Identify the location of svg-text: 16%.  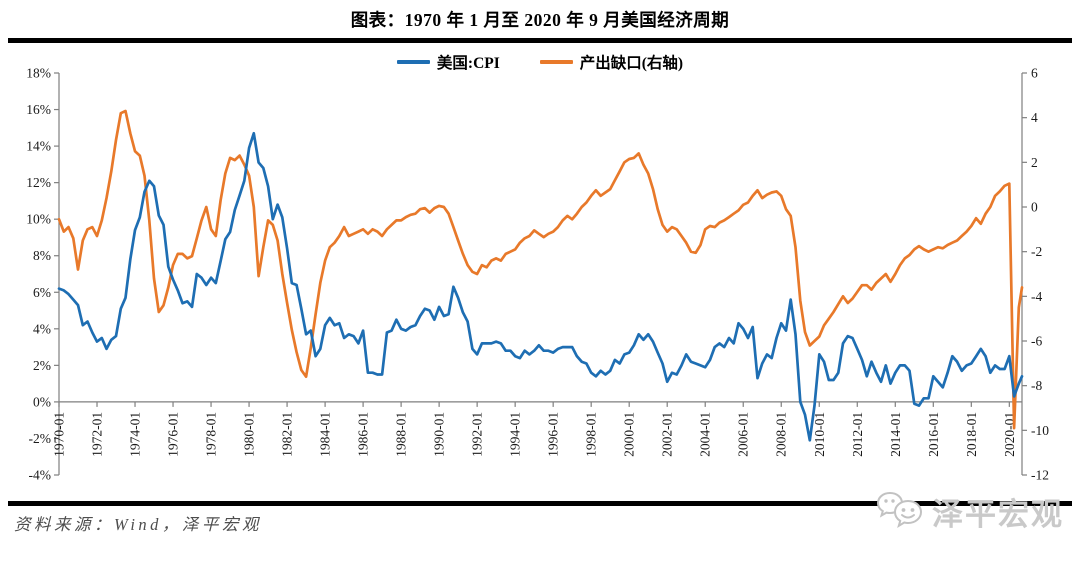
(38, 109).